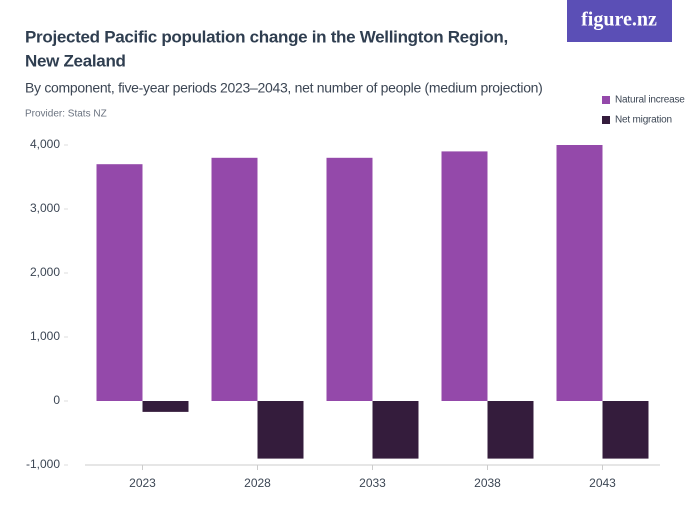  I want to click on logo-box, so click(619, 21).